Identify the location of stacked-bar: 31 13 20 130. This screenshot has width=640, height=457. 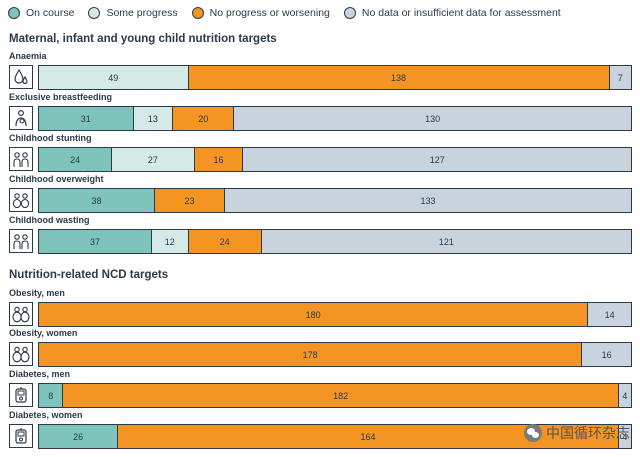
(335, 118).